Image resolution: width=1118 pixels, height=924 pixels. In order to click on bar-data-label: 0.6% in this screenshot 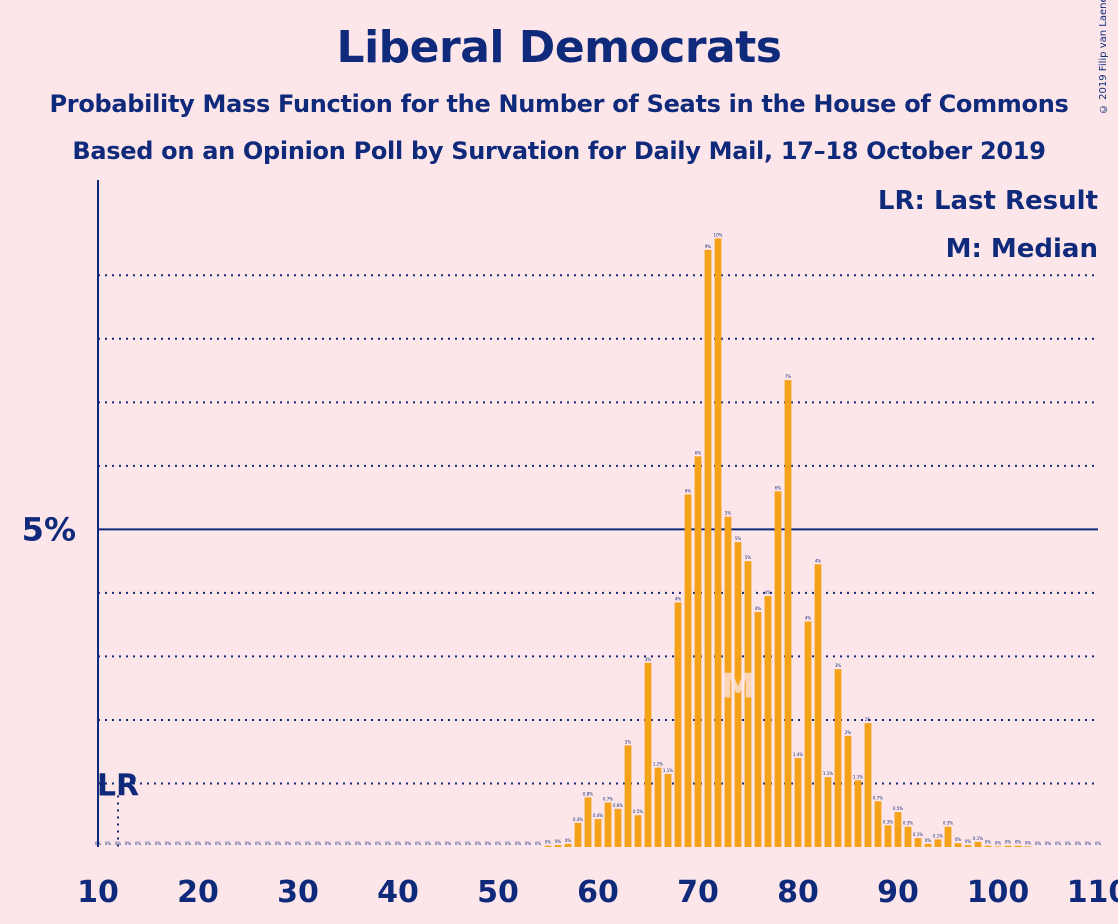, I will do `click(618, 805)`.